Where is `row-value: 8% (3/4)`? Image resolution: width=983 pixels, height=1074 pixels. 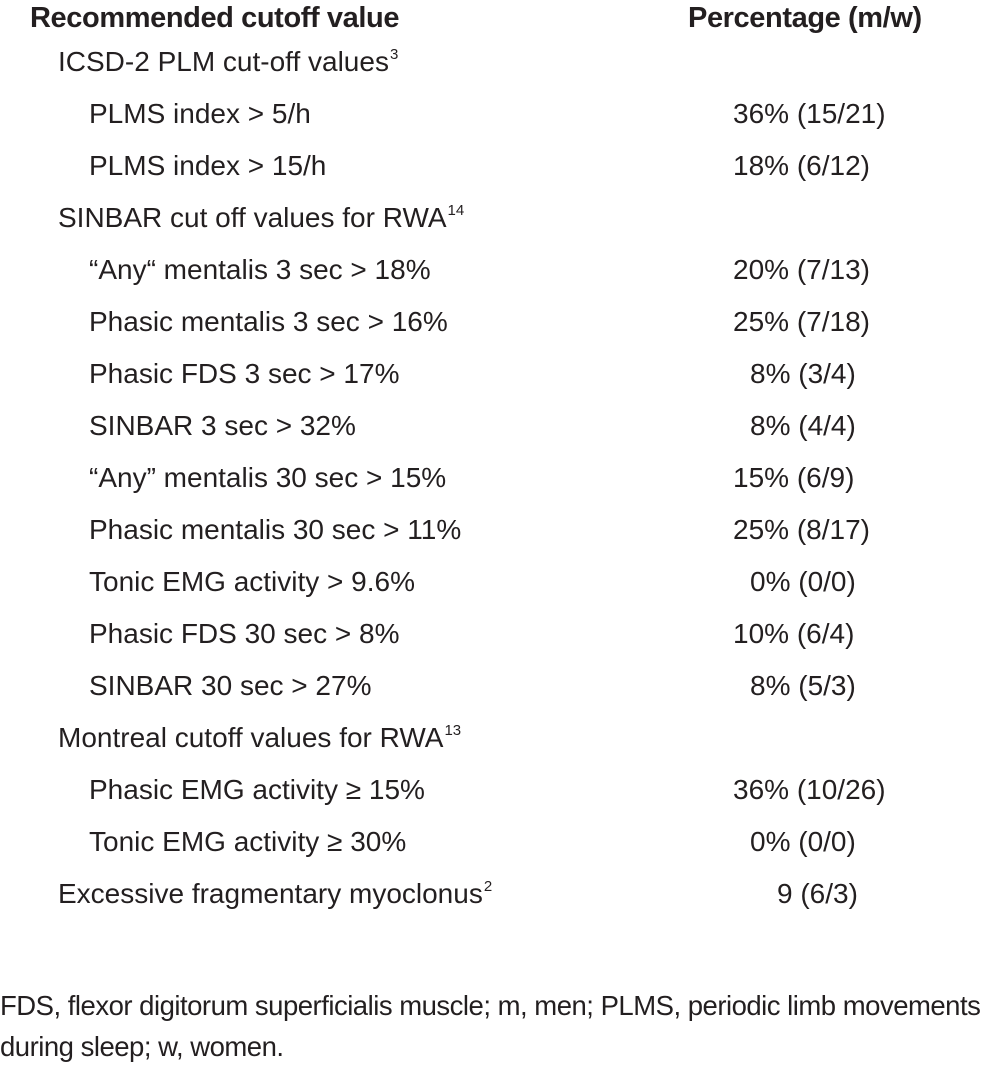 row-value: 8% (3/4) is located at coordinates (803, 373).